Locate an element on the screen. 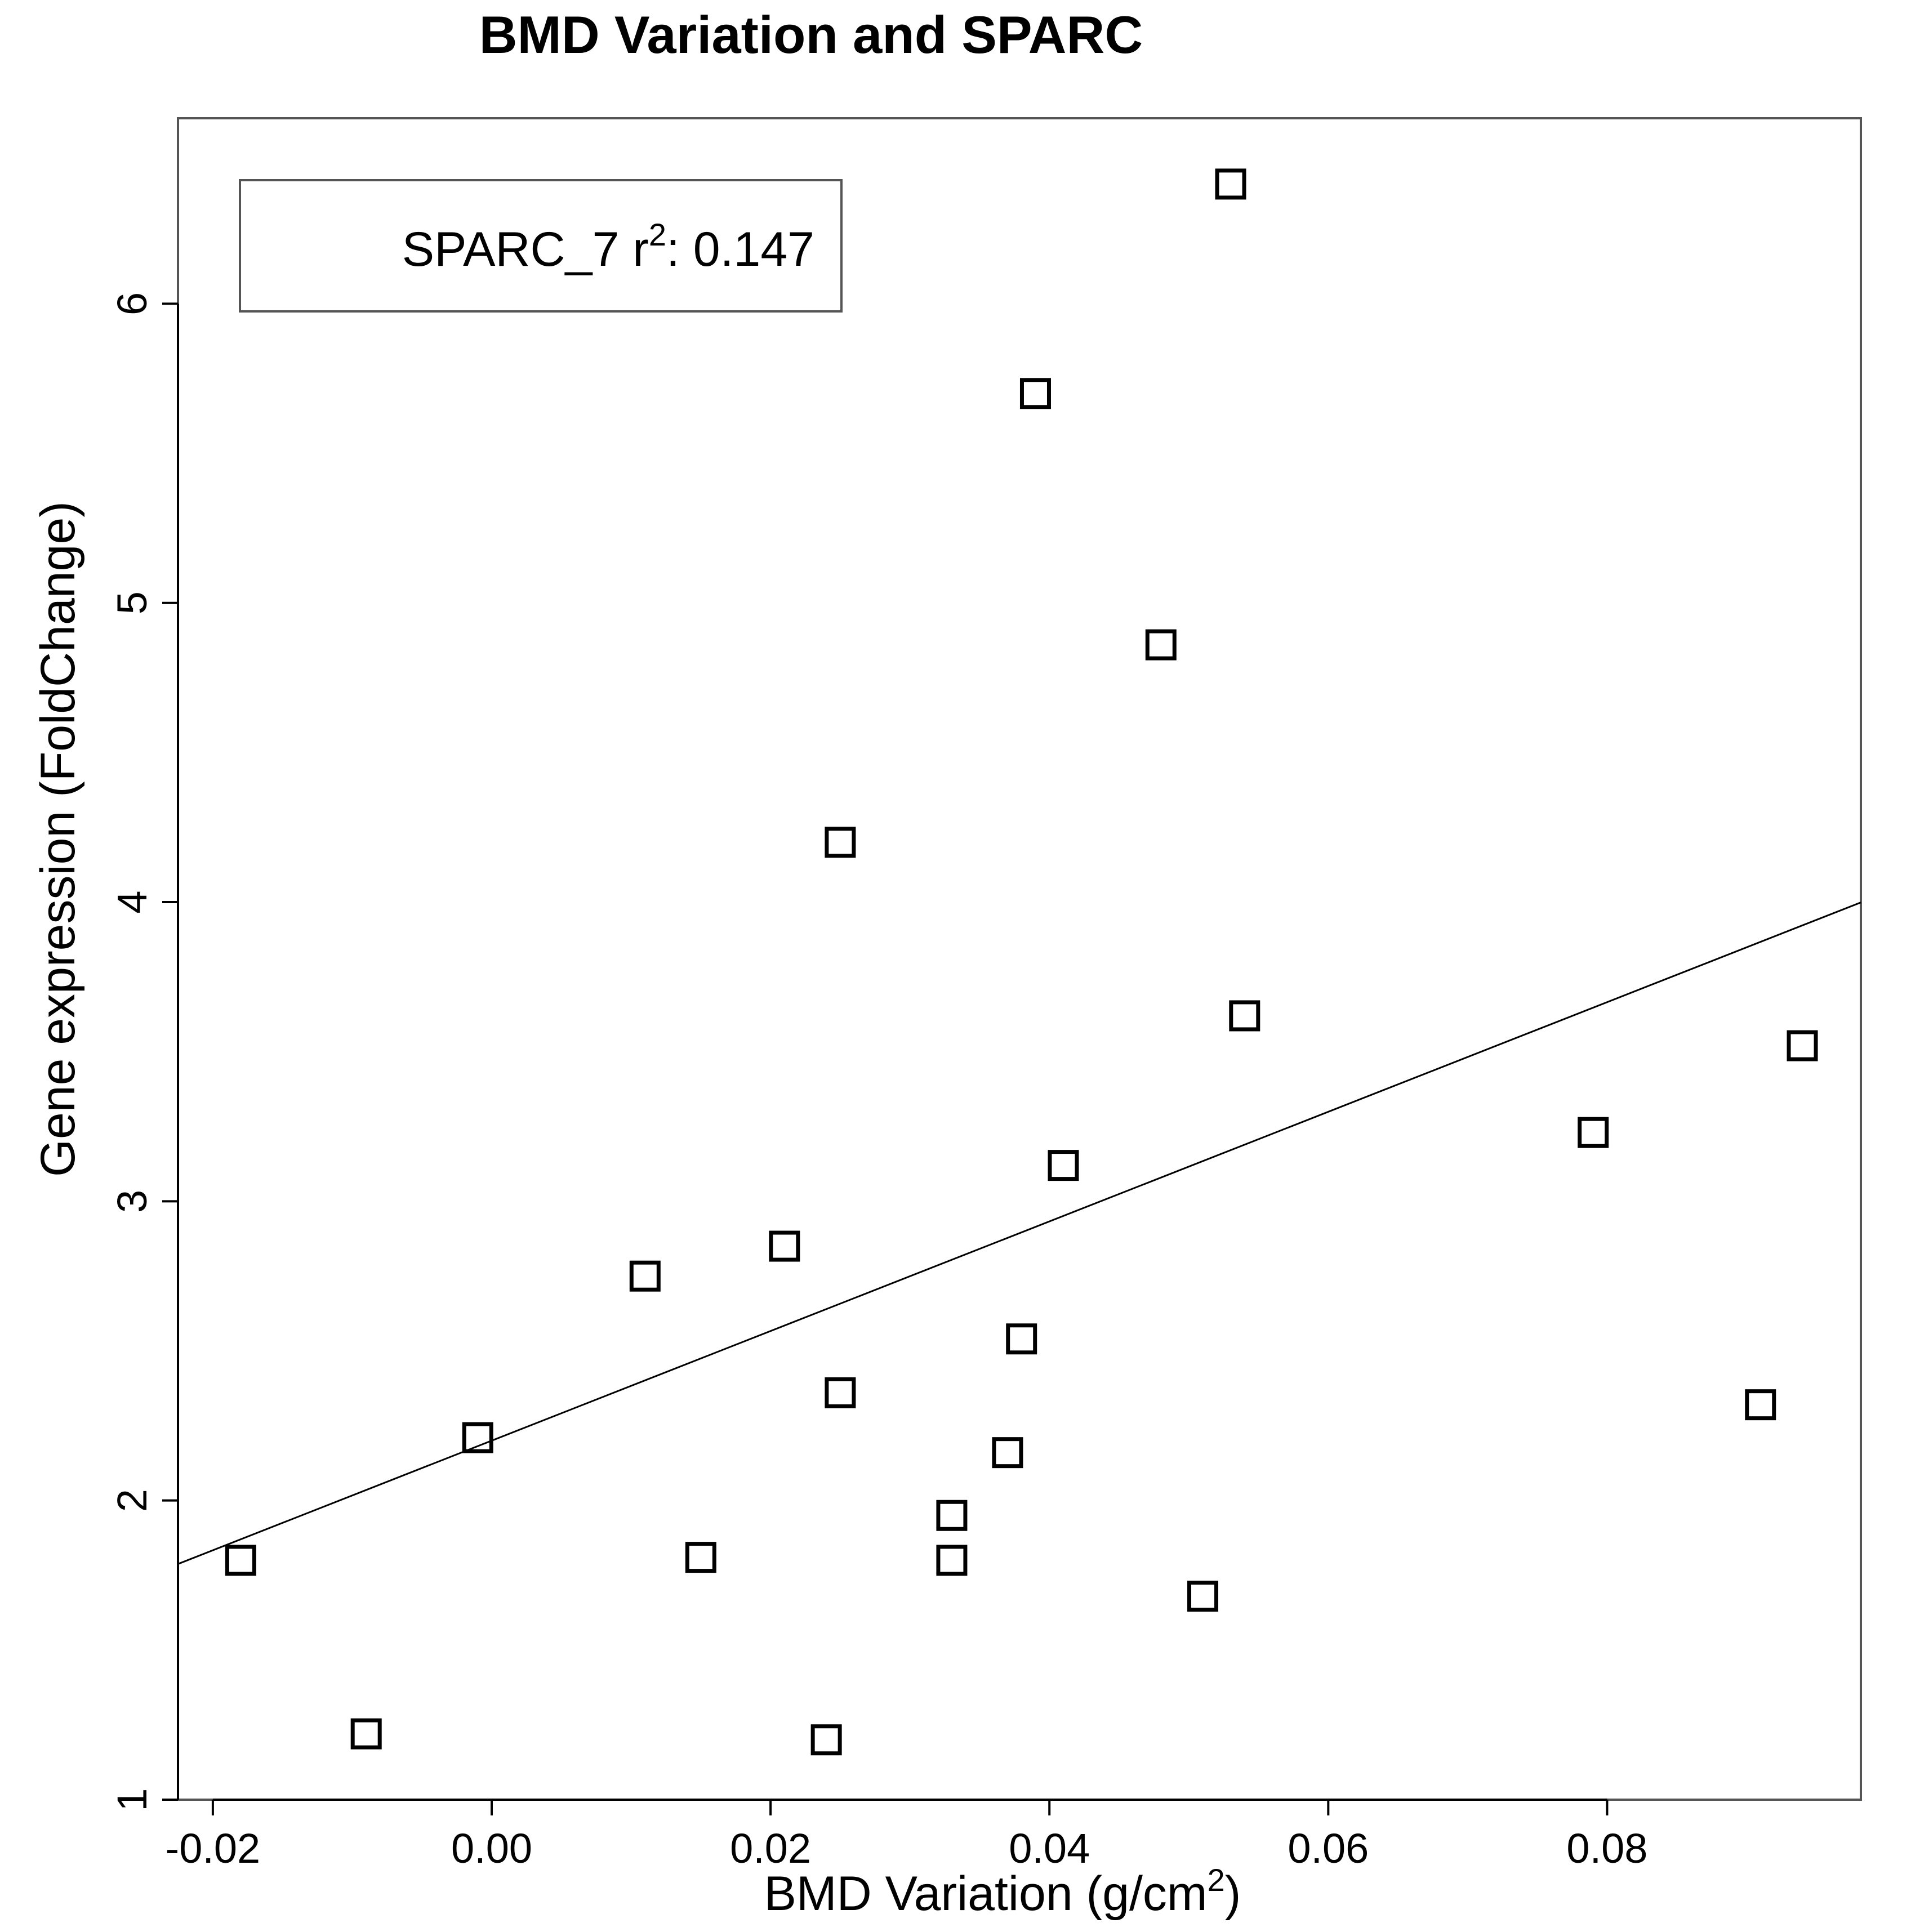  y-axis: 1 2 3 4 5 6 is located at coordinates (144, 1051).